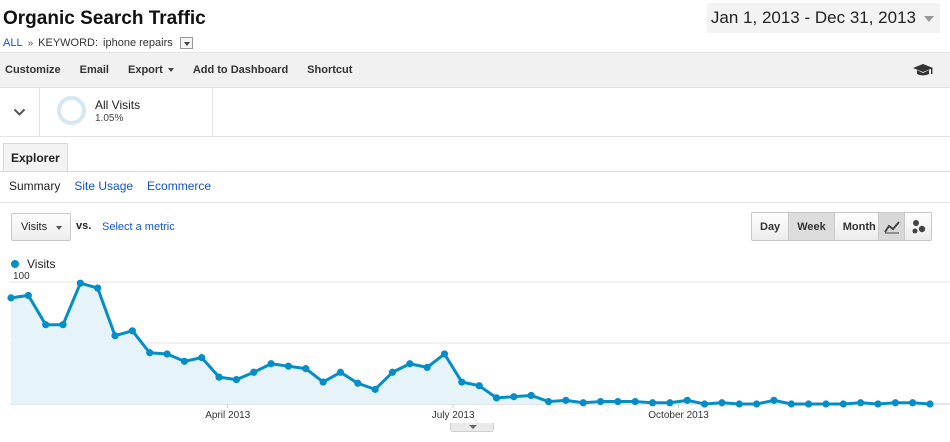  I want to click on export-label: Export, so click(145, 70).